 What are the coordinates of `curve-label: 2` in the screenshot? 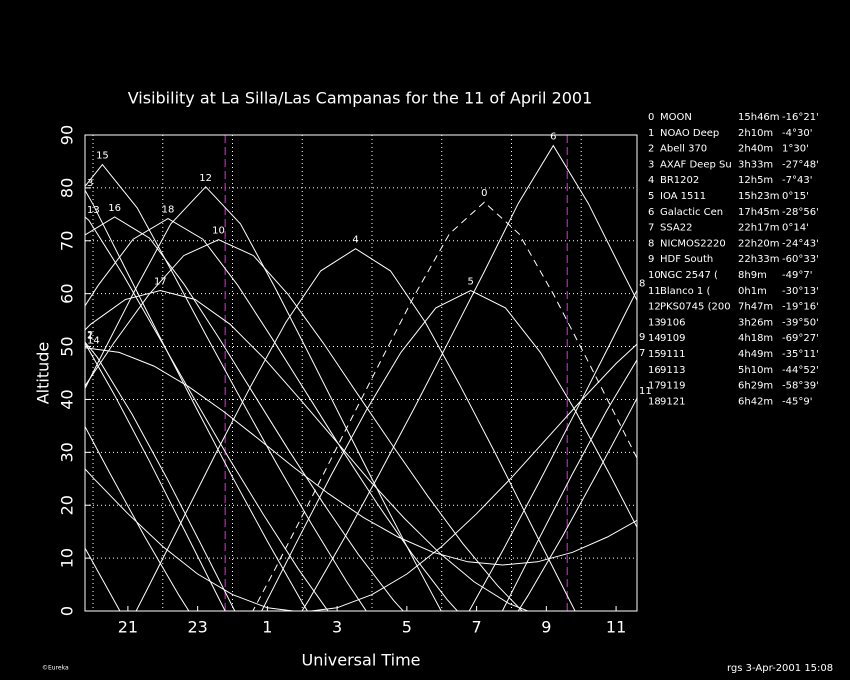 It's located at (90, 335).